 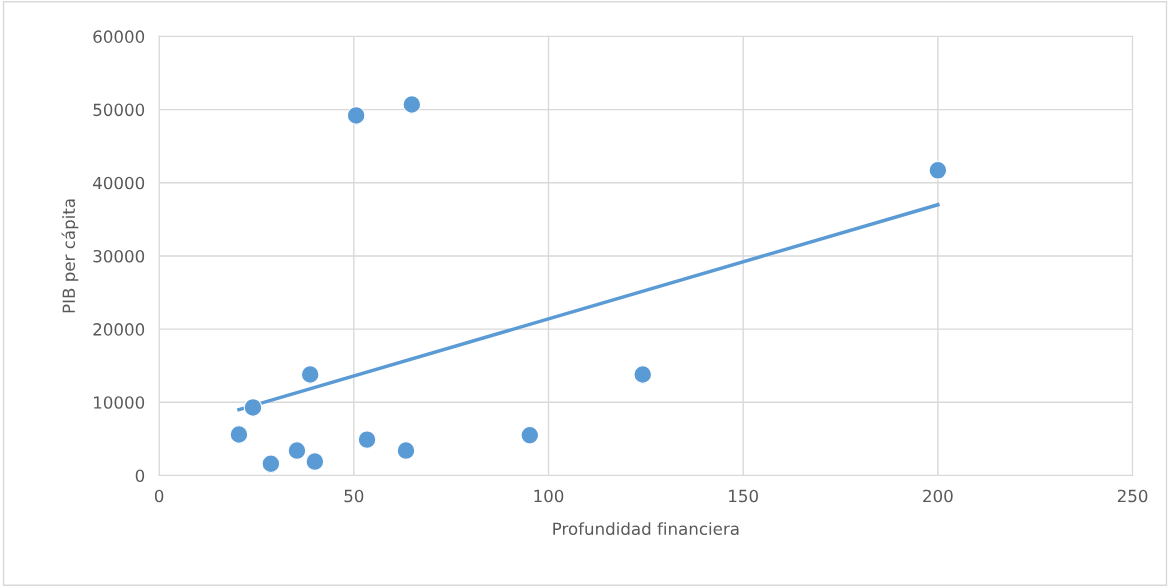 What do you see at coordinates (119, 402) in the screenshot?
I see `y-tick-label: 10000` at bounding box center [119, 402].